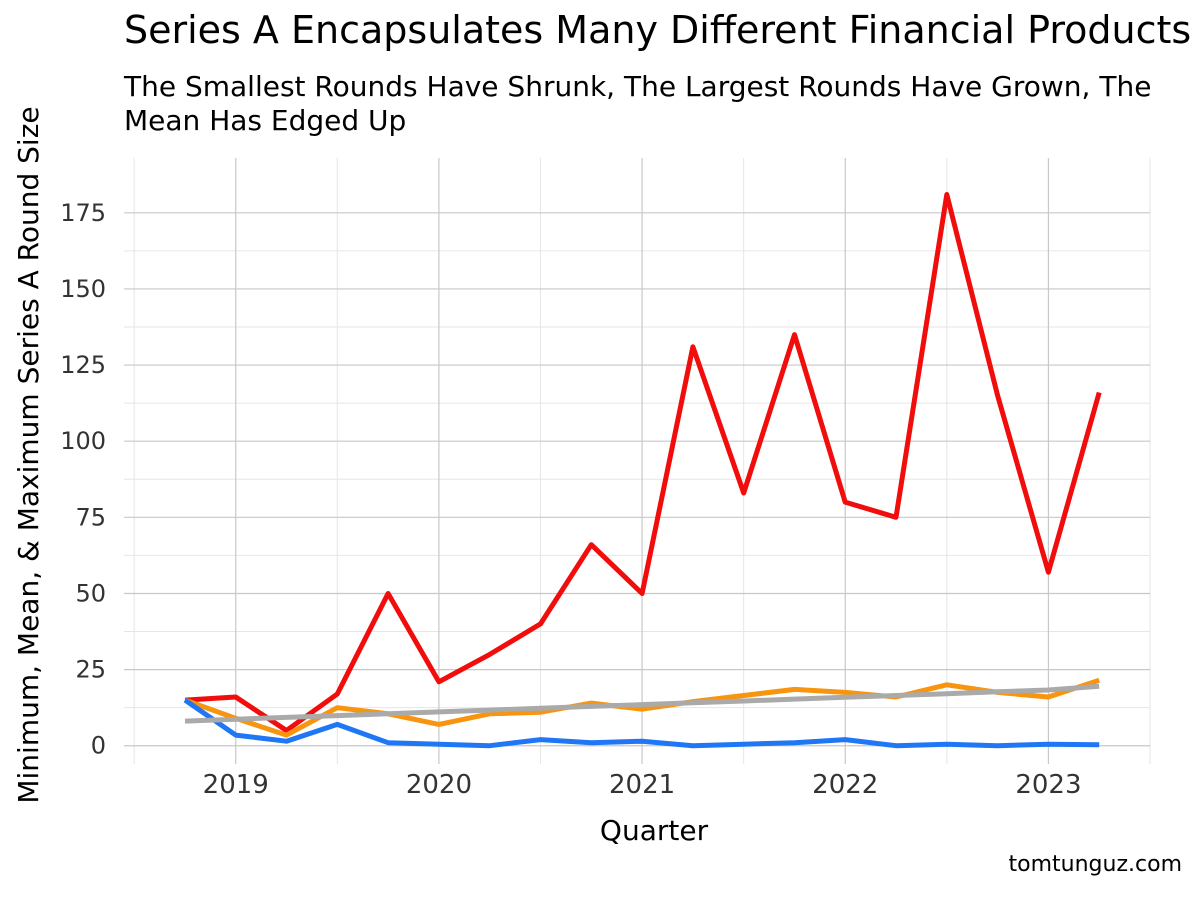  Describe the element at coordinates (83, 441) in the screenshot. I see `y-tick-label: 100` at that location.